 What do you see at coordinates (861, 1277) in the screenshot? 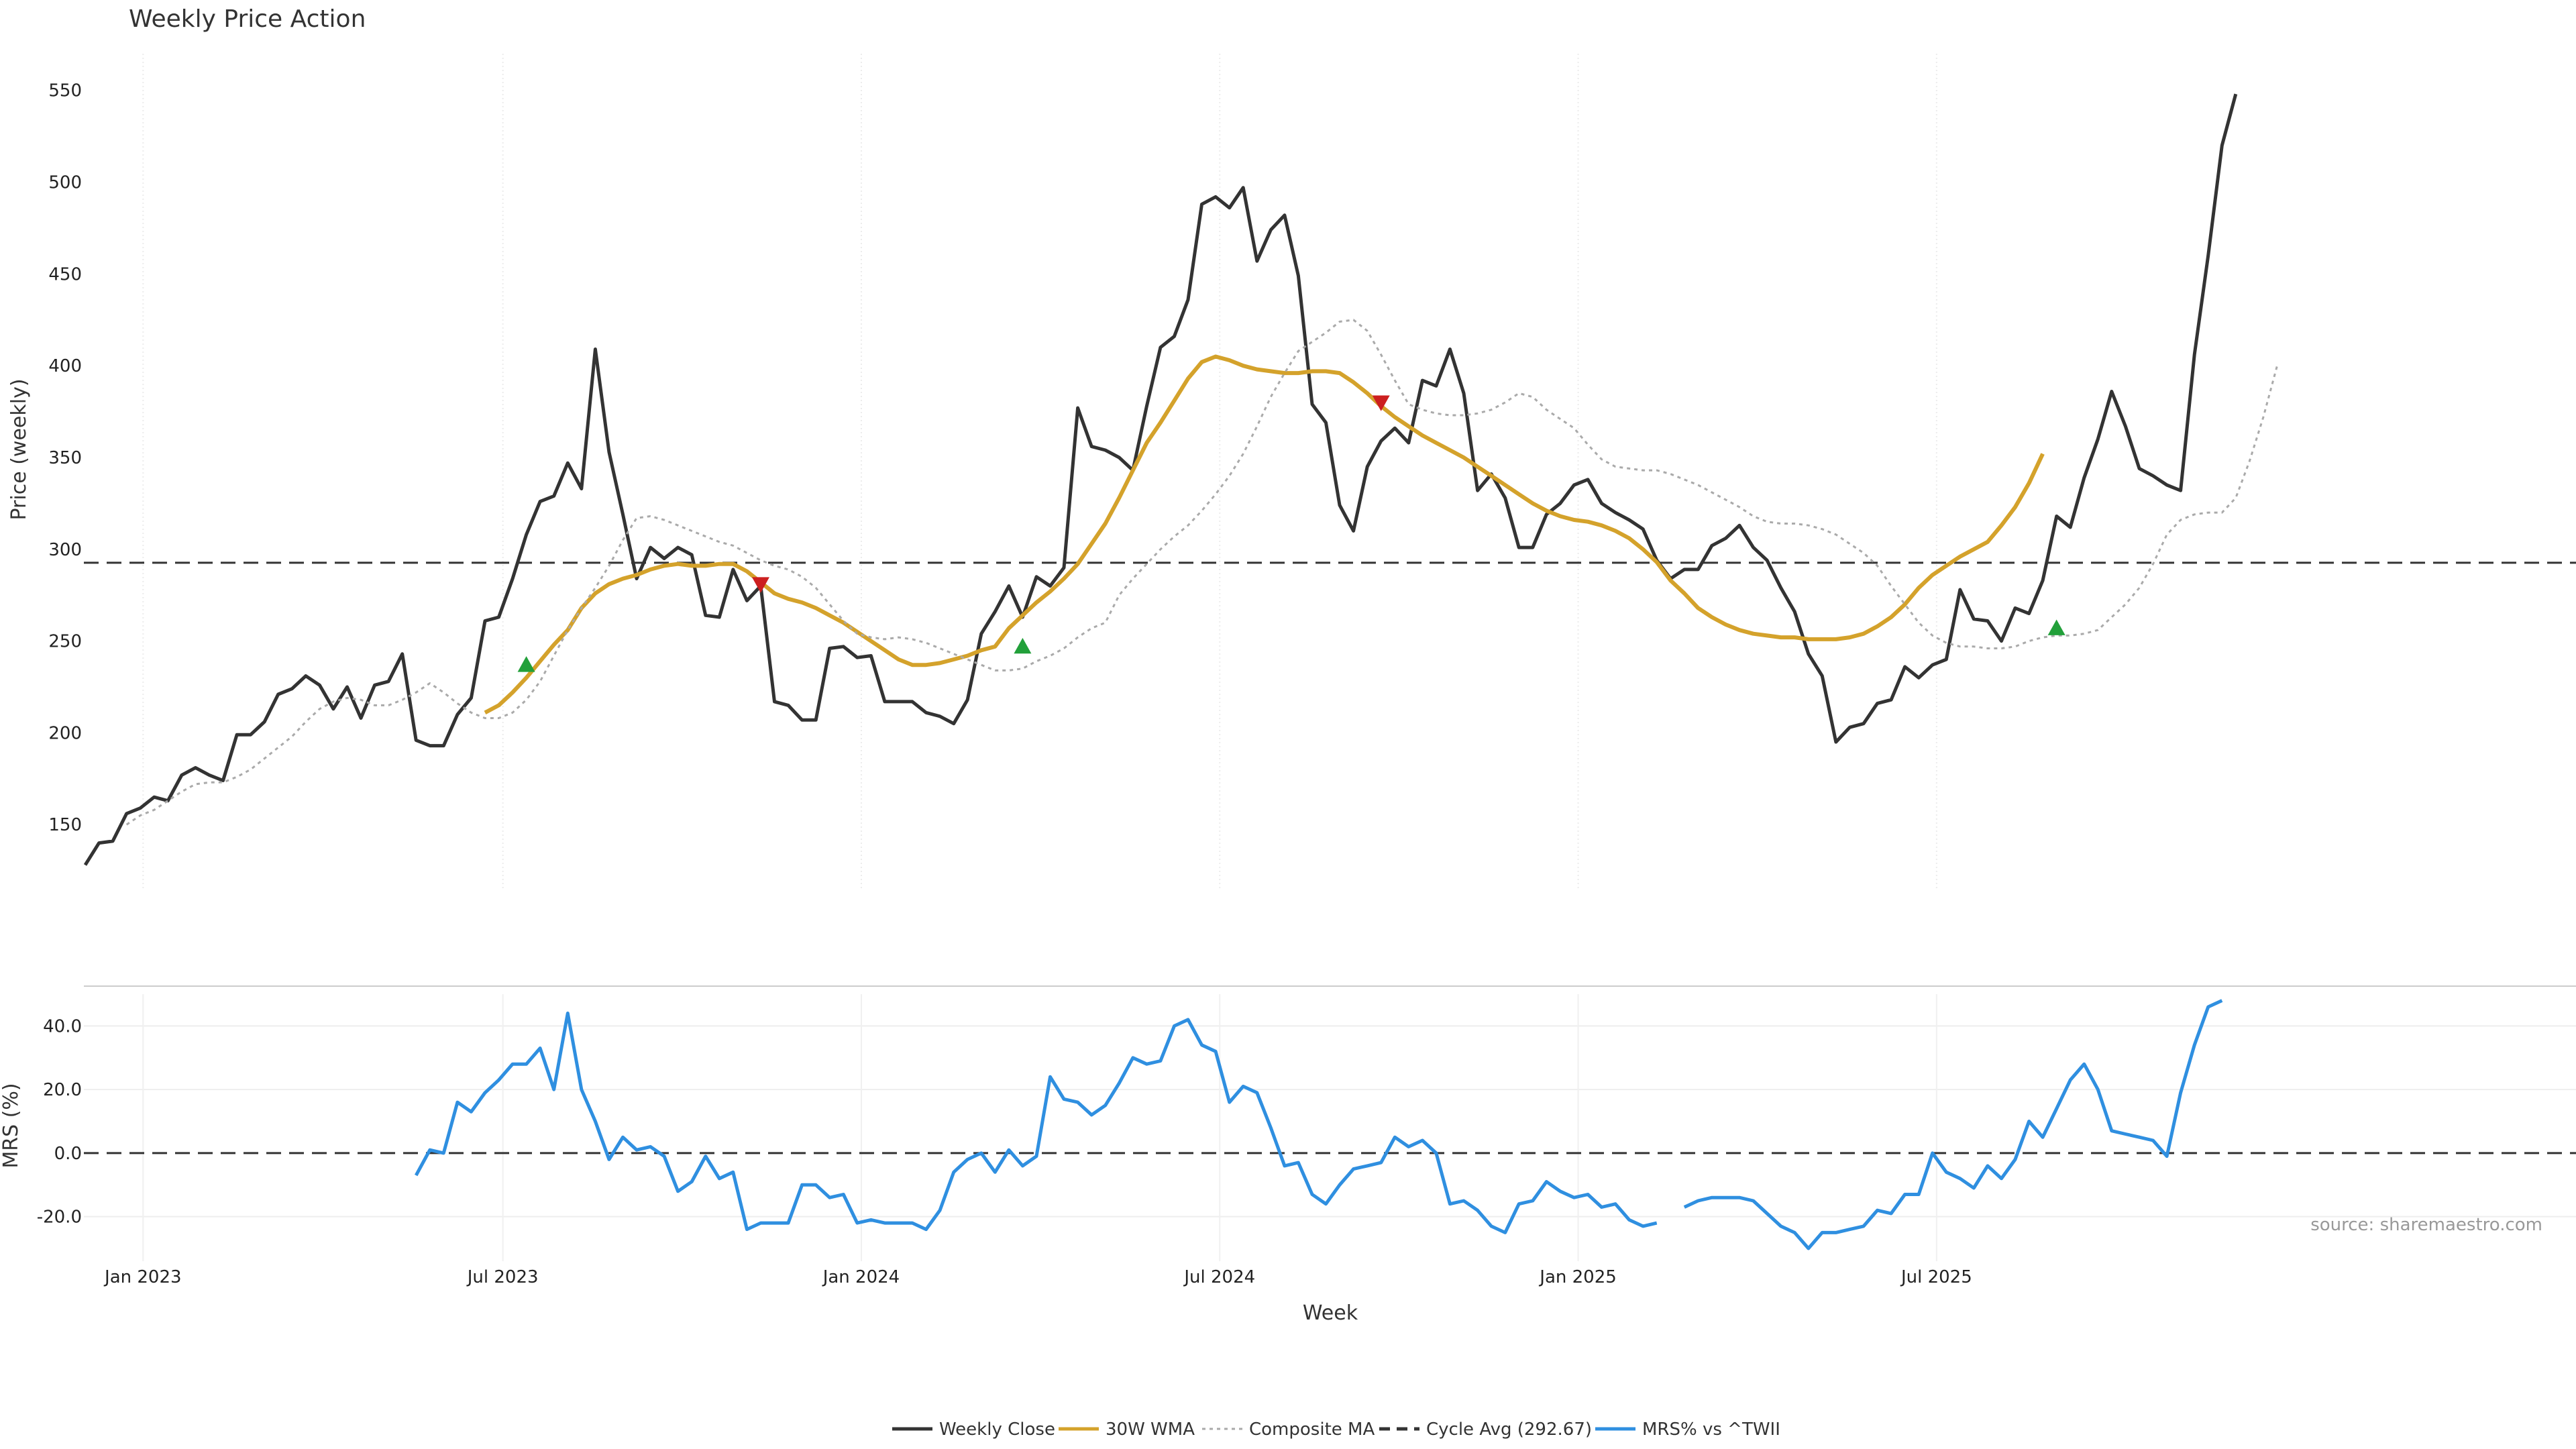
I see `x-tick-label: Jan 2024` at bounding box center [861, 1277].